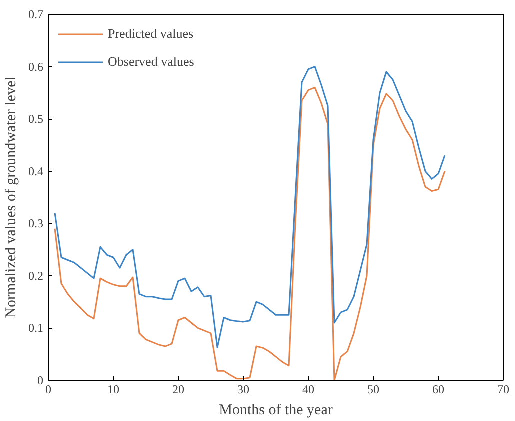  I want to click on legend-label: Predicted values, so click(151, 34).